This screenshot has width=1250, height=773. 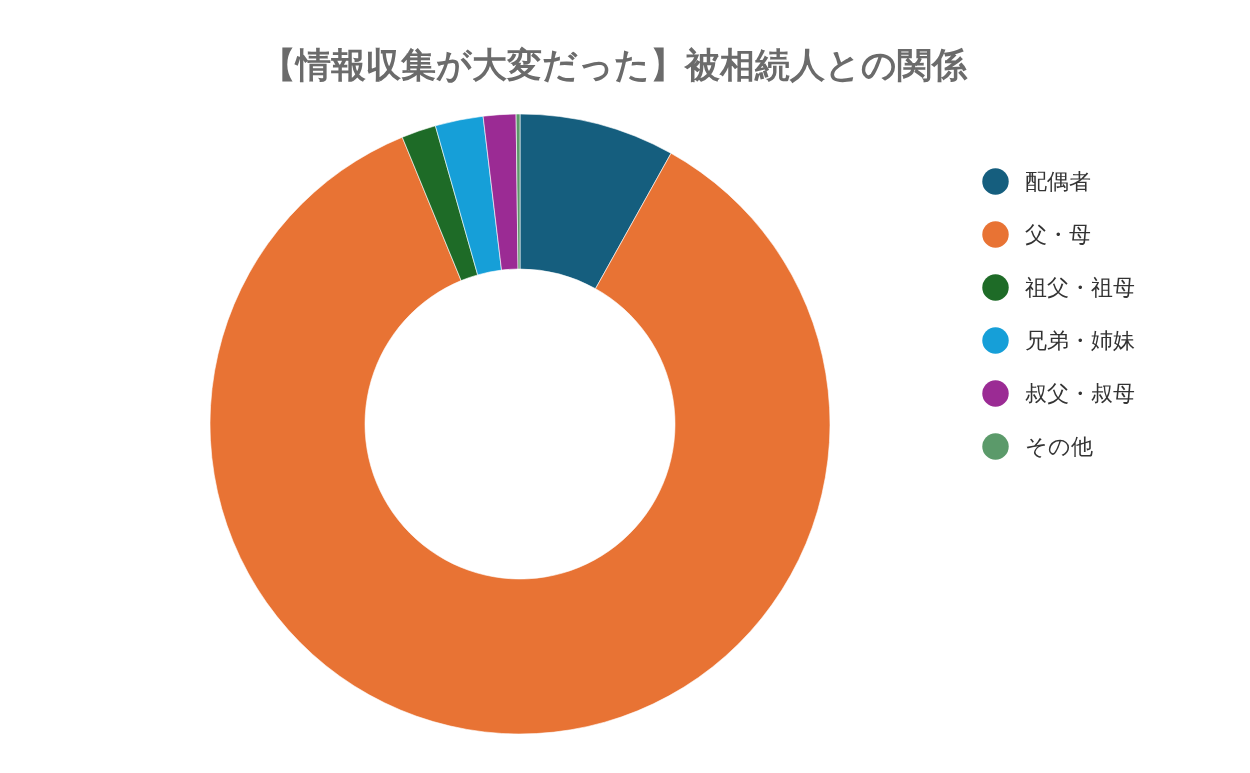 What do you see at coordinates (1080, 393) in the screenshot?
I see `legend-label: 叔父・叔母` at bounding box center [1080, 393].